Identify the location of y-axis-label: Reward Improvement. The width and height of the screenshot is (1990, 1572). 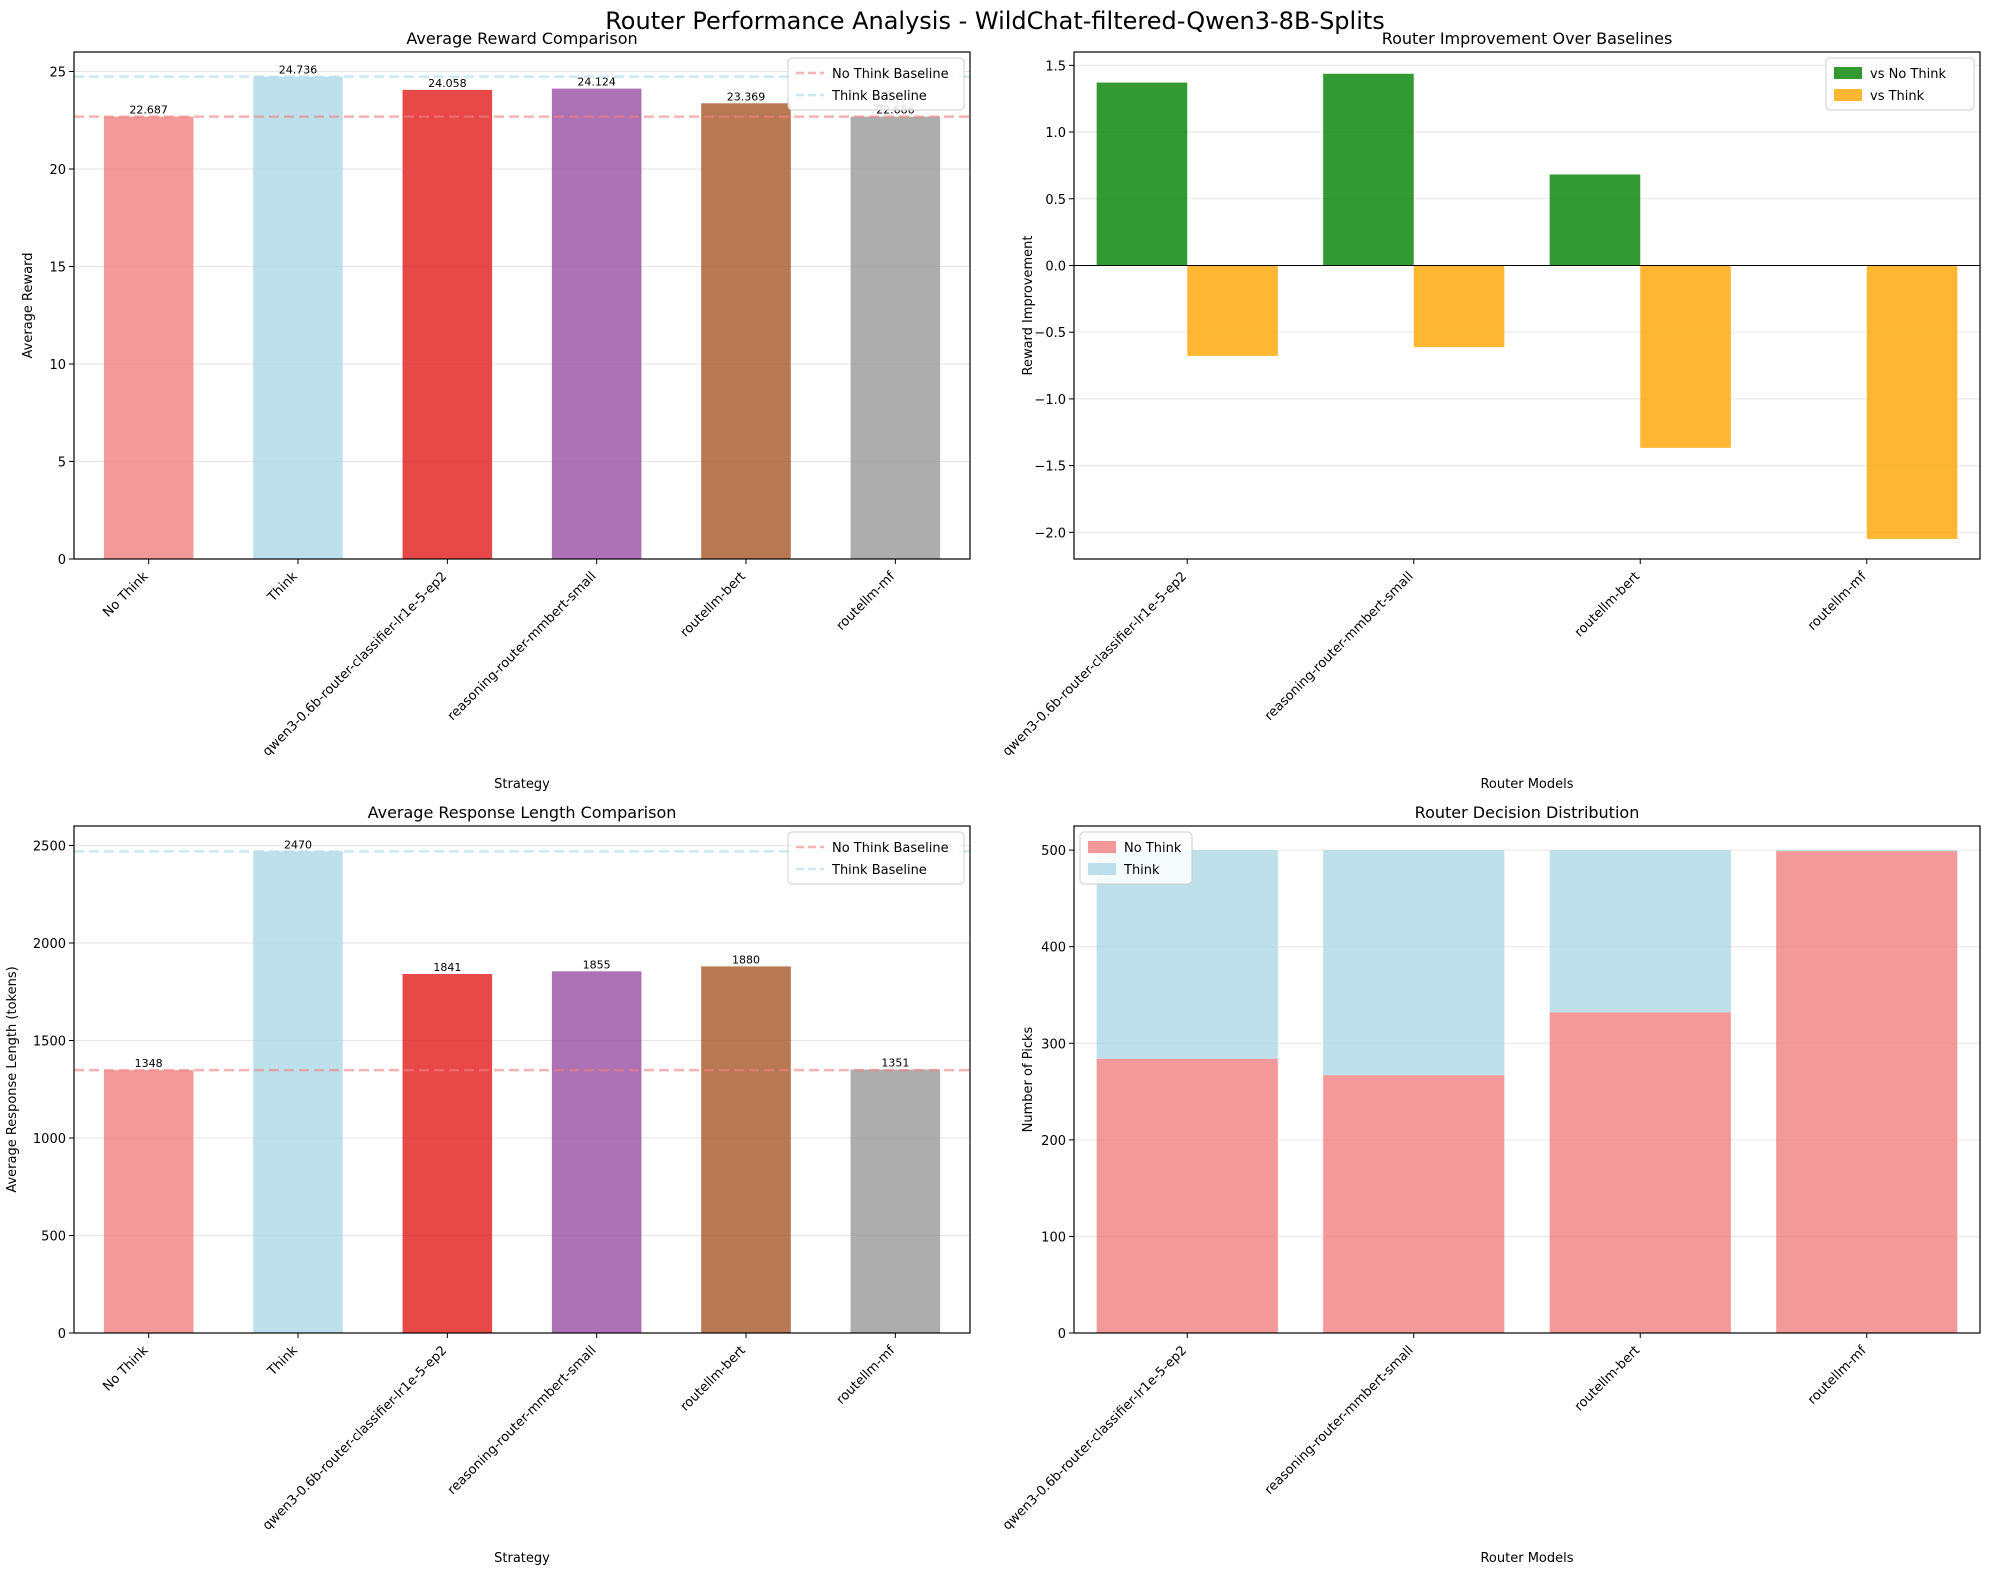
(1028, 306).